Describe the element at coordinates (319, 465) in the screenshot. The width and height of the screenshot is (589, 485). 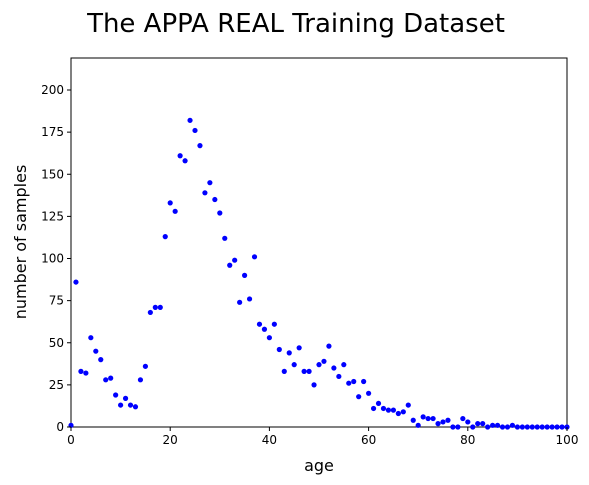
I see `x-axis-label: age` at that location.